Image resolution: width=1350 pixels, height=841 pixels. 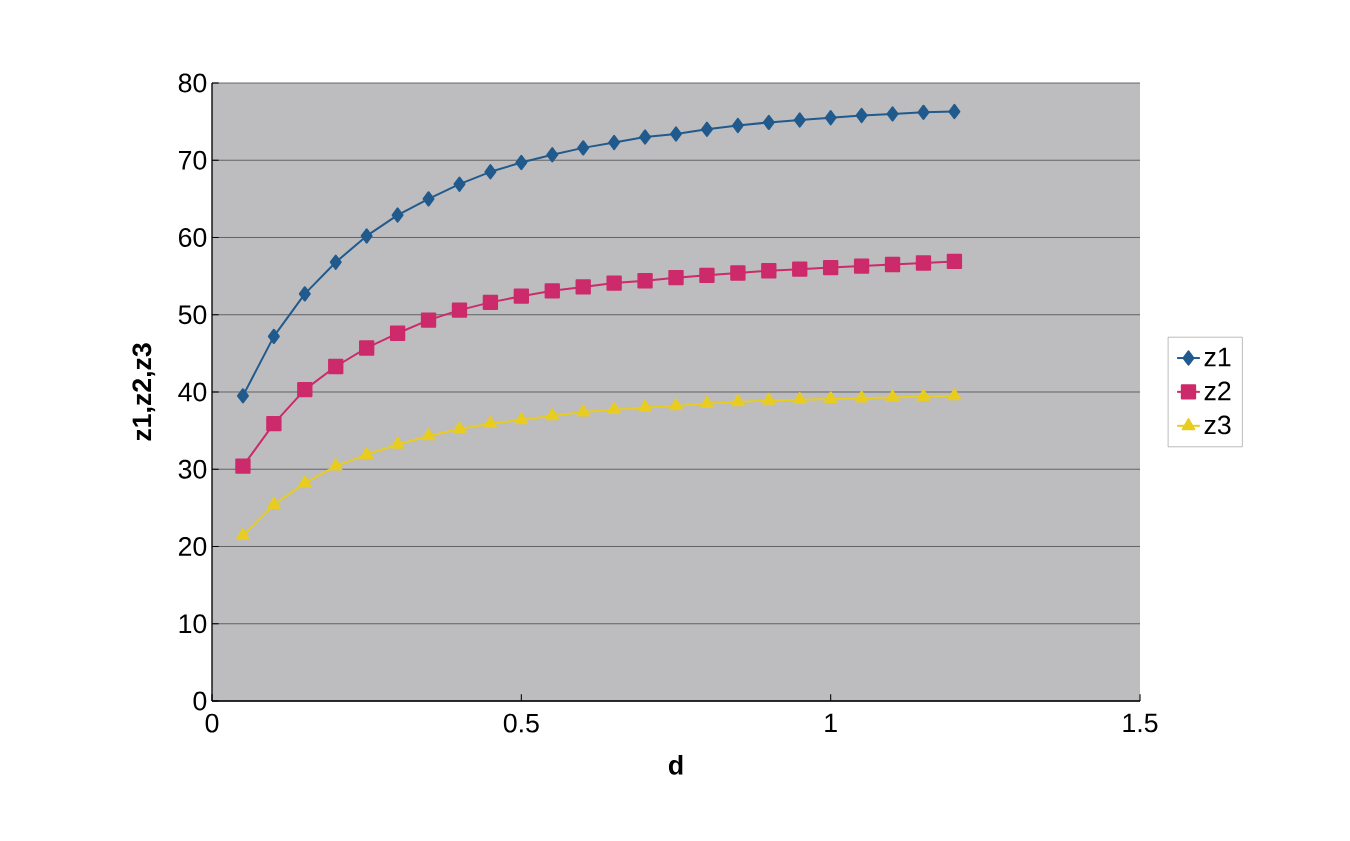 What do you see at coordinates (192, 315) in the screenshot?
I see `y-tick-label: 50` at bounding box center [192, 315].